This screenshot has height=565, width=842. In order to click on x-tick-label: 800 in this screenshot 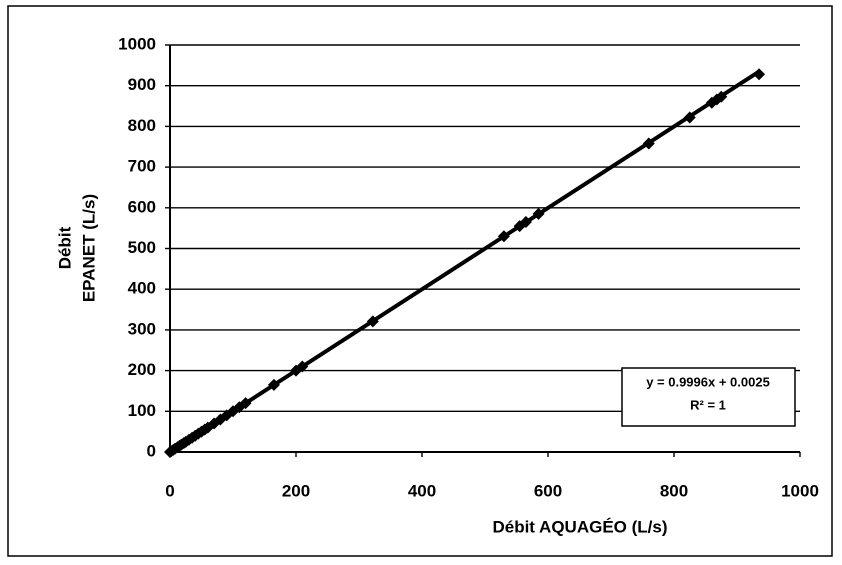, I will do `click(674, 490)`.